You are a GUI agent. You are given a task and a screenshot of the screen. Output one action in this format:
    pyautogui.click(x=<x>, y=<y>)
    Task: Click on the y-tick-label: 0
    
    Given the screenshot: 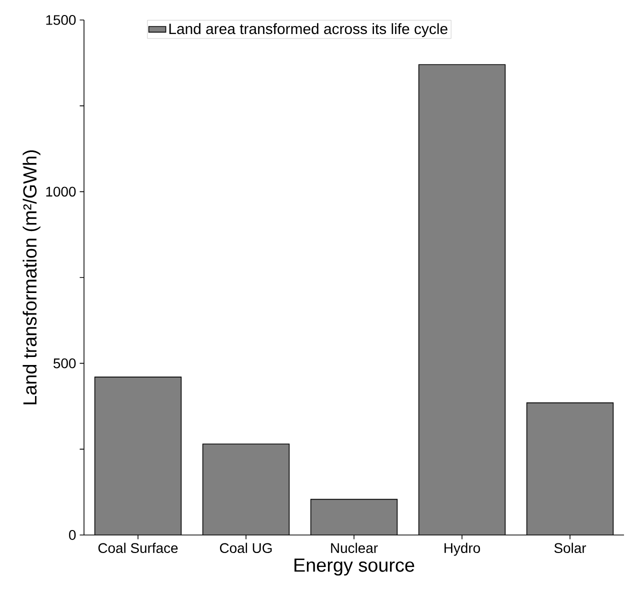 What is the action you would take?
    pyautogui.click(x=72, y=535)
    